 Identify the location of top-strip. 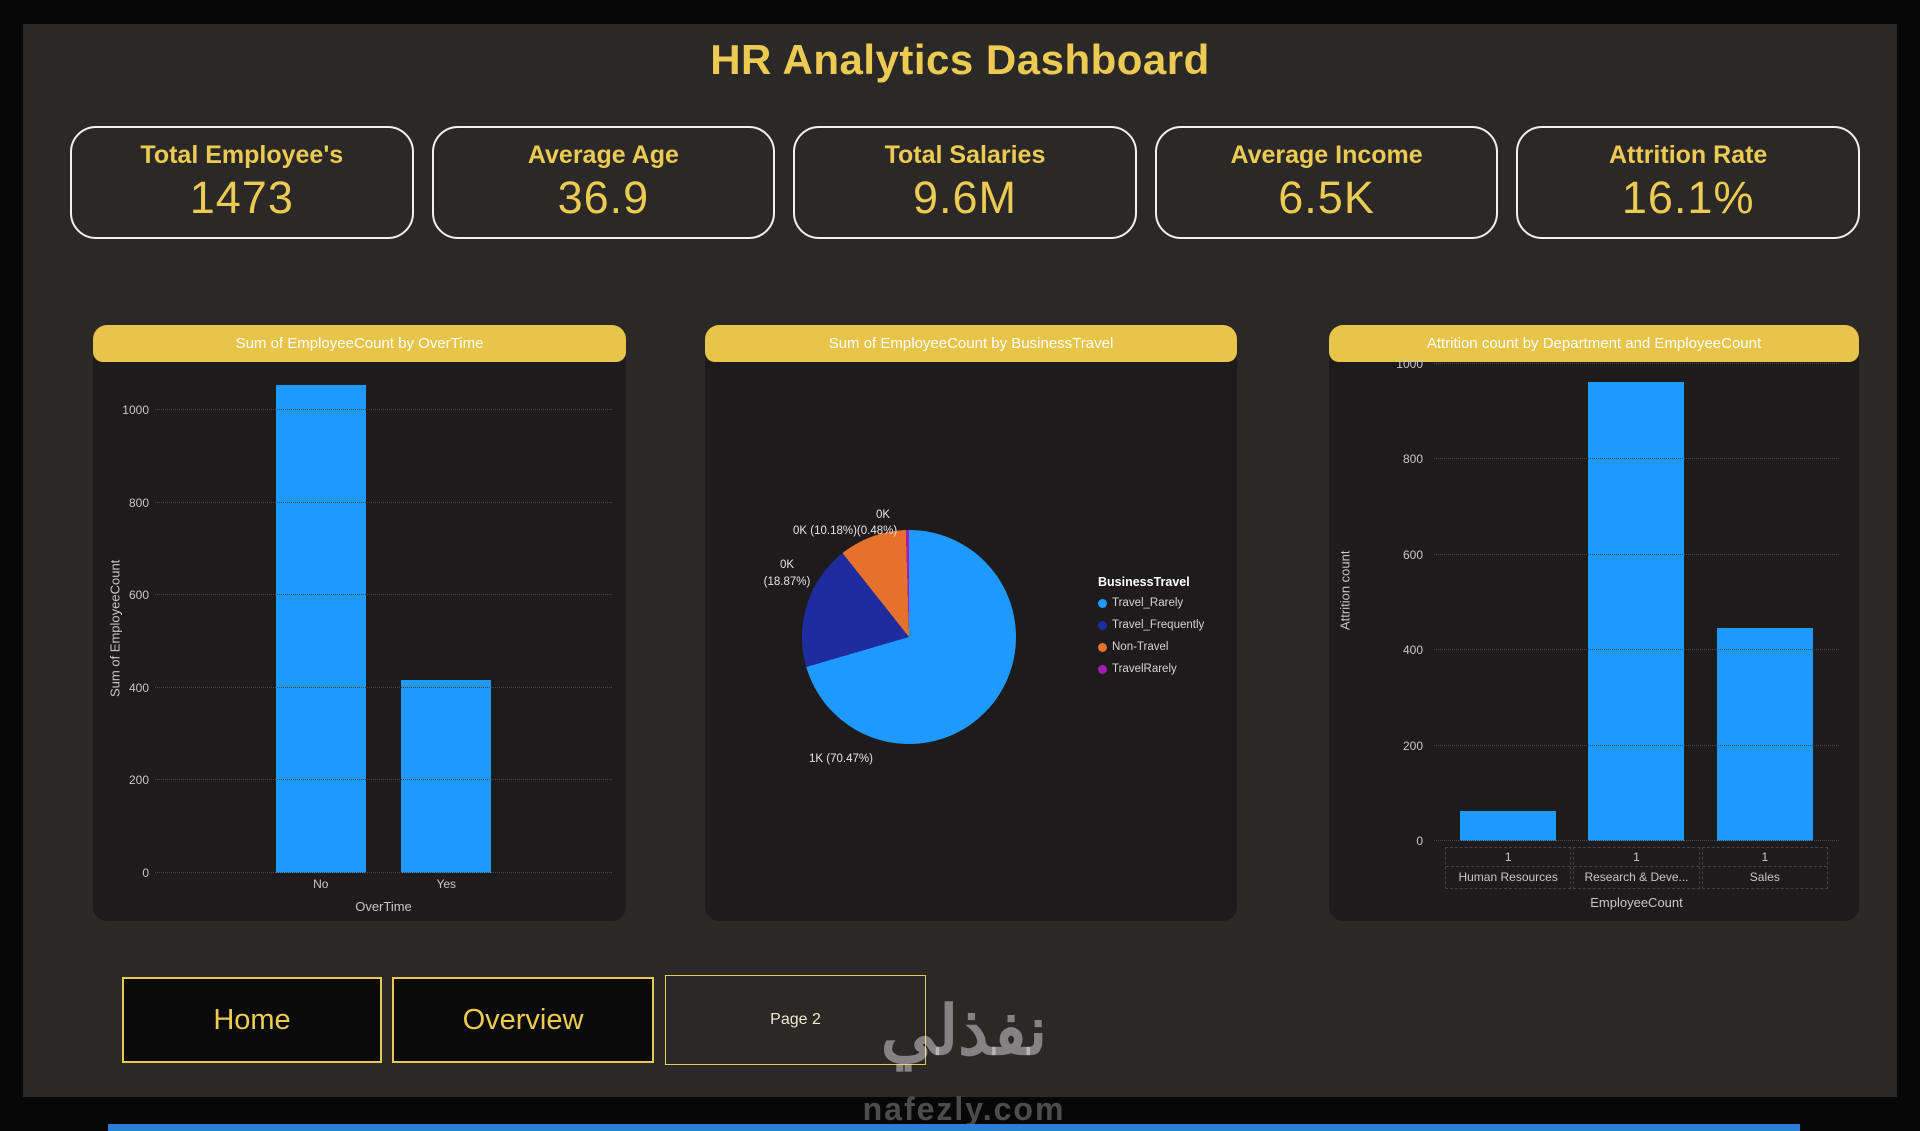
(960, 12).